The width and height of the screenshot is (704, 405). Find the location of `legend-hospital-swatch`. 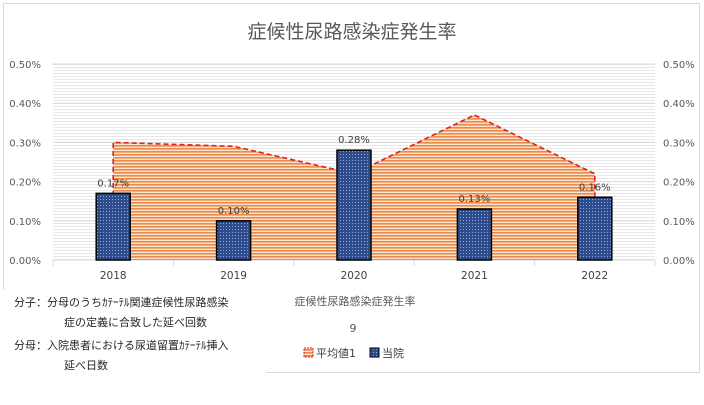

legend-hospital-swatch is located at coordinates (374, 352).